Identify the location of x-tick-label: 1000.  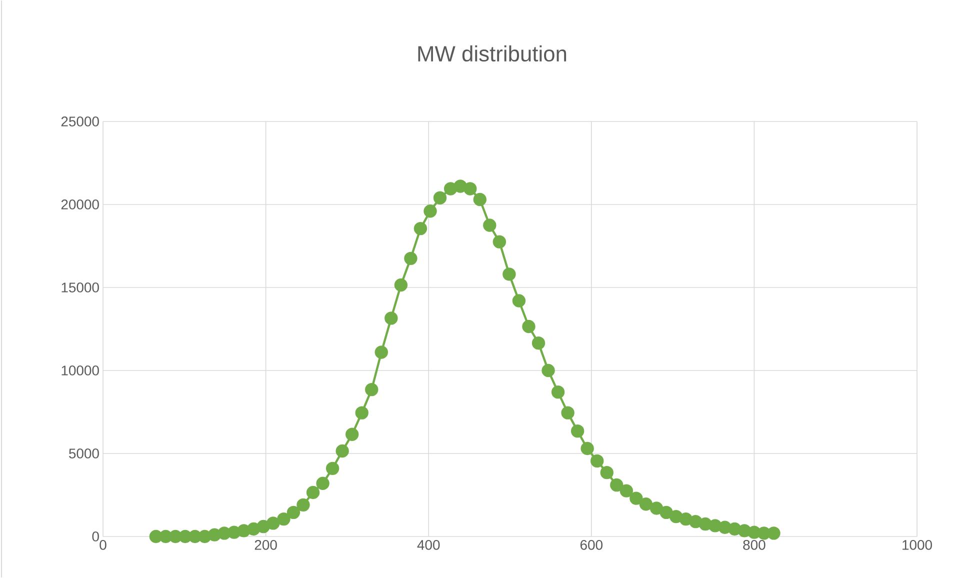
(917, 545).